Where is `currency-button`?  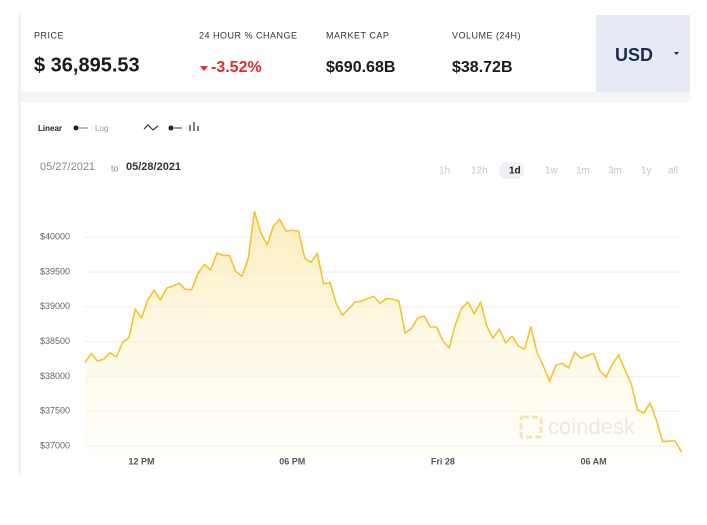 currency-button is located at coordinates (643, 53).